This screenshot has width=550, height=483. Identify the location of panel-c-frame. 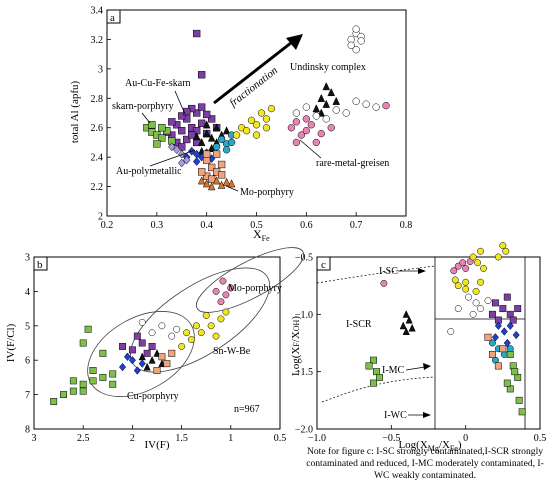
(428, 343).